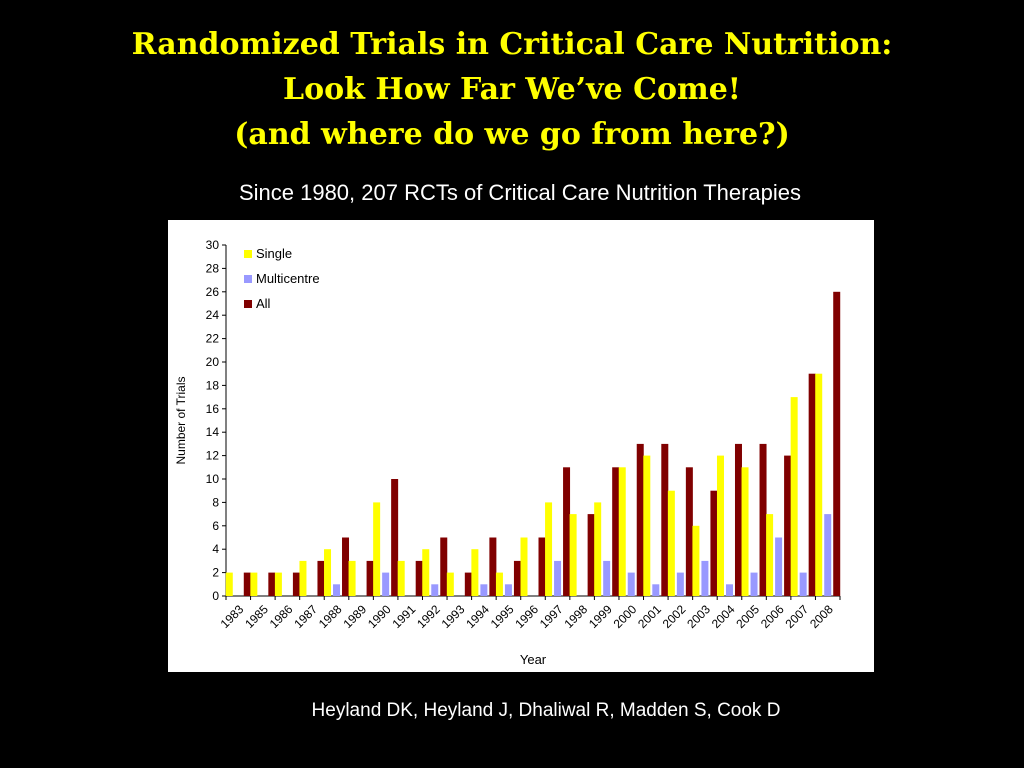 This screenshot has width=1024, height=768. I want to click on x-tick-label: 2003, so click(698, 616).